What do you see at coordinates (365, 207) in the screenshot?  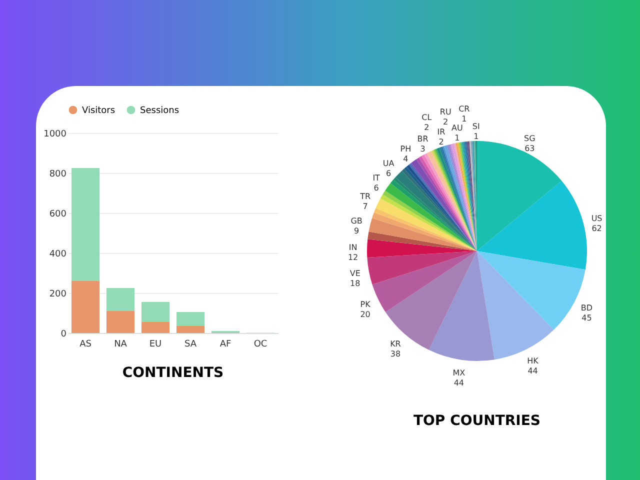 I see `data-label: 7` at bounding box center [365, 207].